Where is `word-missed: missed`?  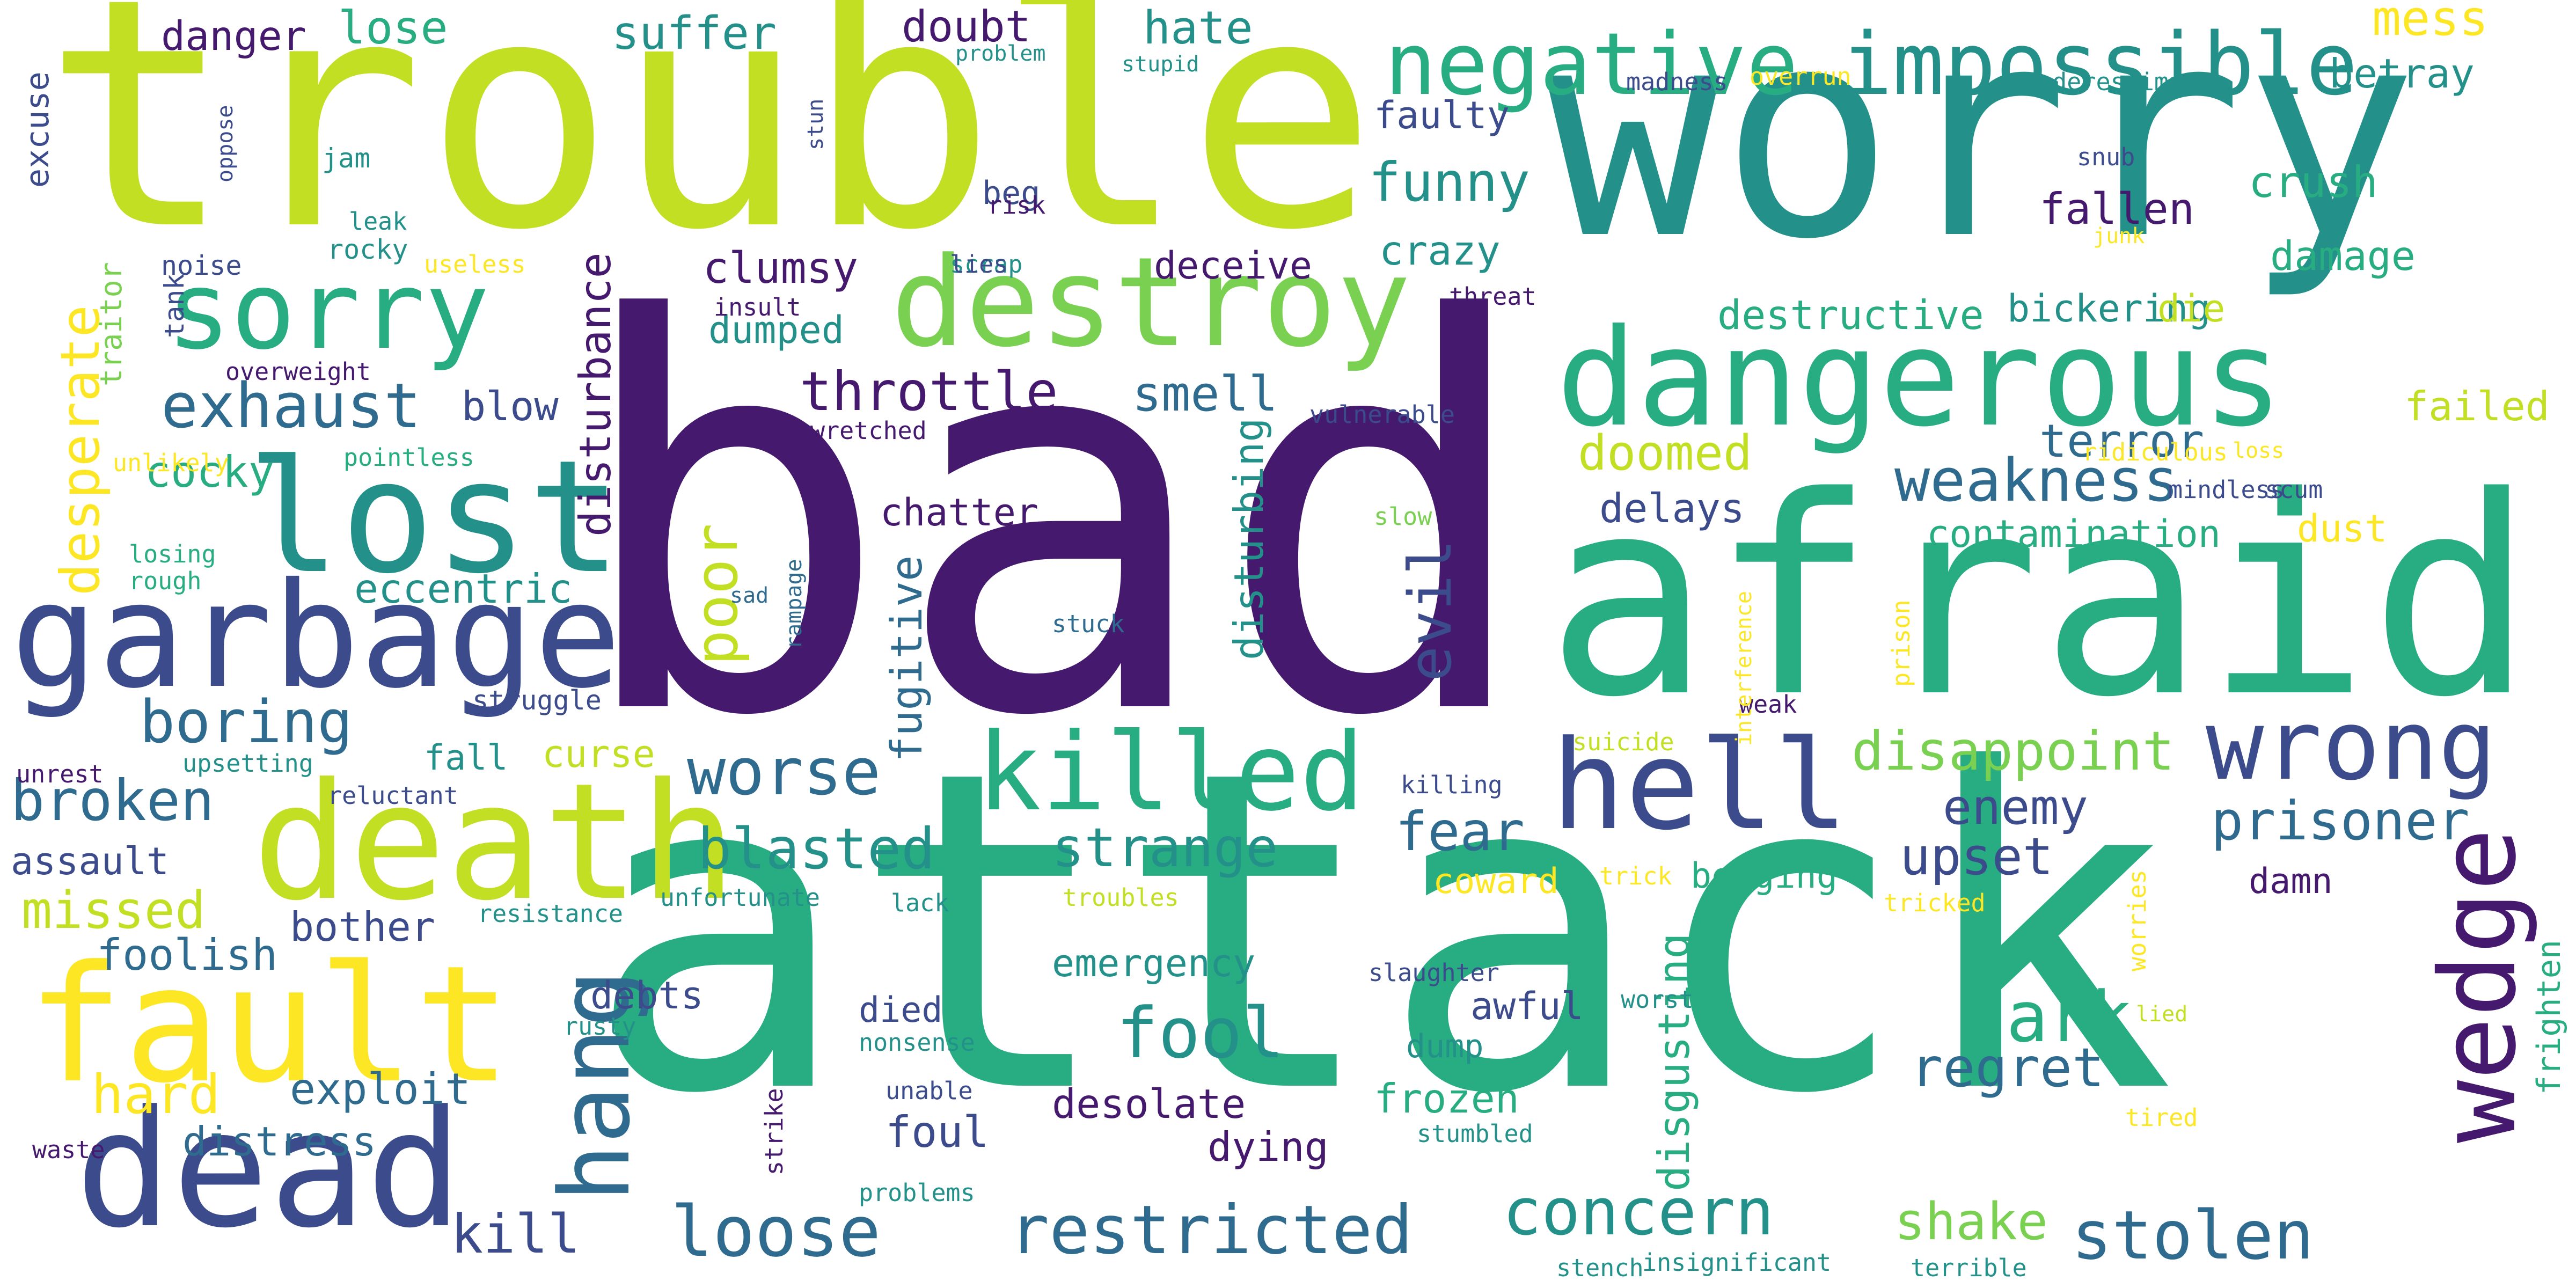 word-missed: missed is located at coordinates (113, 910).